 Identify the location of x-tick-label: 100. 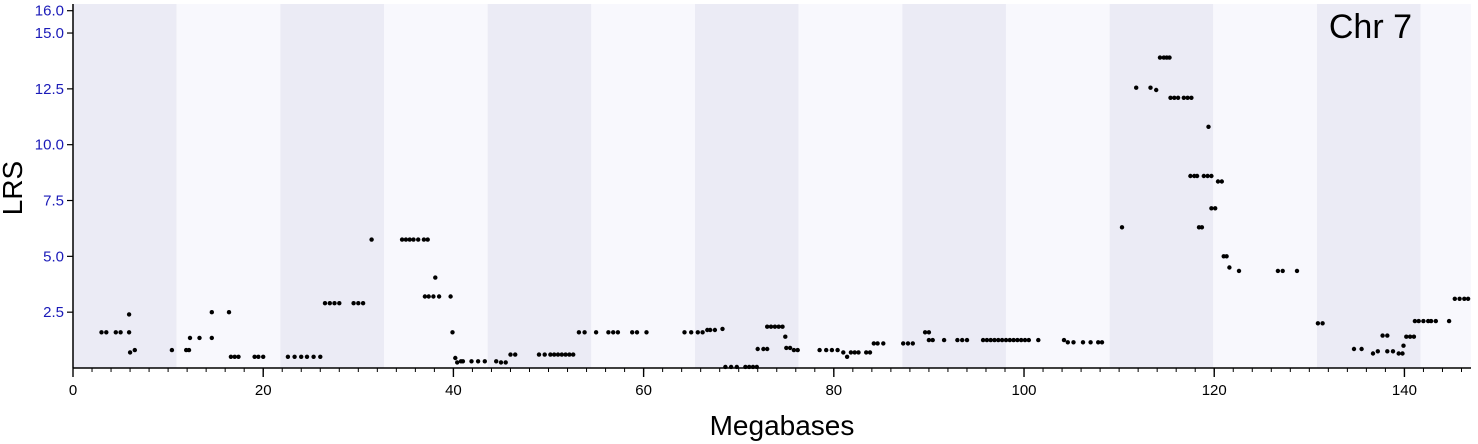
(1024, 390).